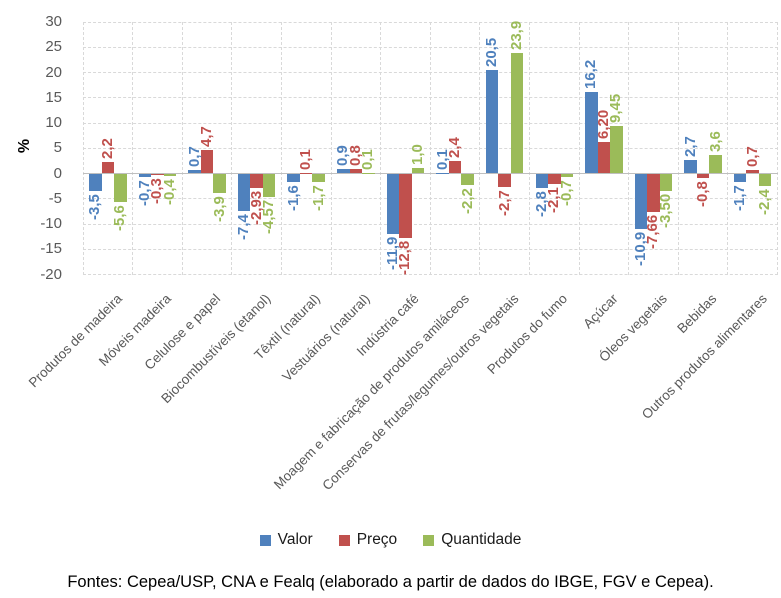  I want to click on y-tick-label: 0, so click(57, 173).